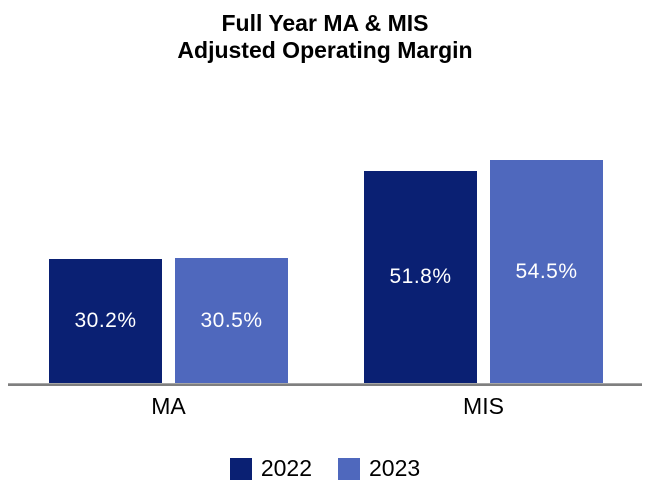 The width and height of the screenshot is (650, 500). I want to click on bar-value-label: 30.2%, so click(105, 320).